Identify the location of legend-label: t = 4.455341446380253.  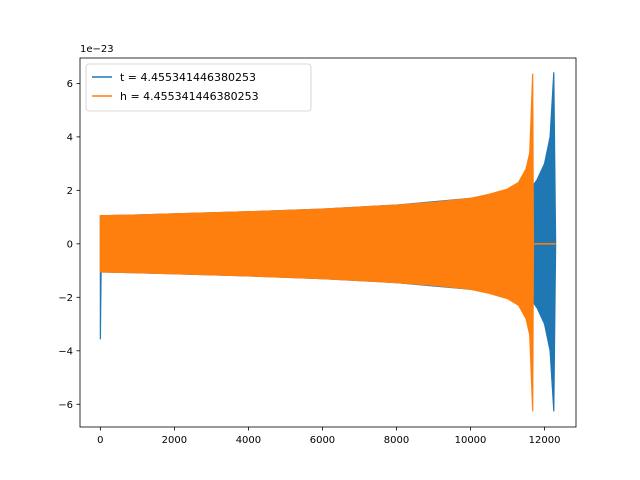
(188, 77).